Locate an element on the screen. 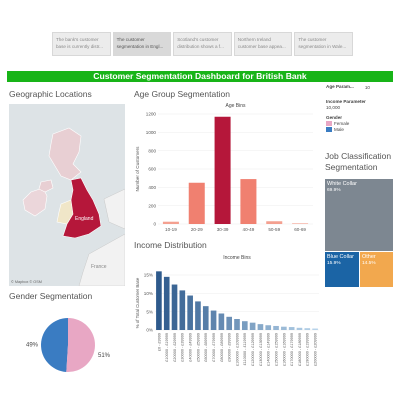  region-scotland is located at coordinates (65, 154).